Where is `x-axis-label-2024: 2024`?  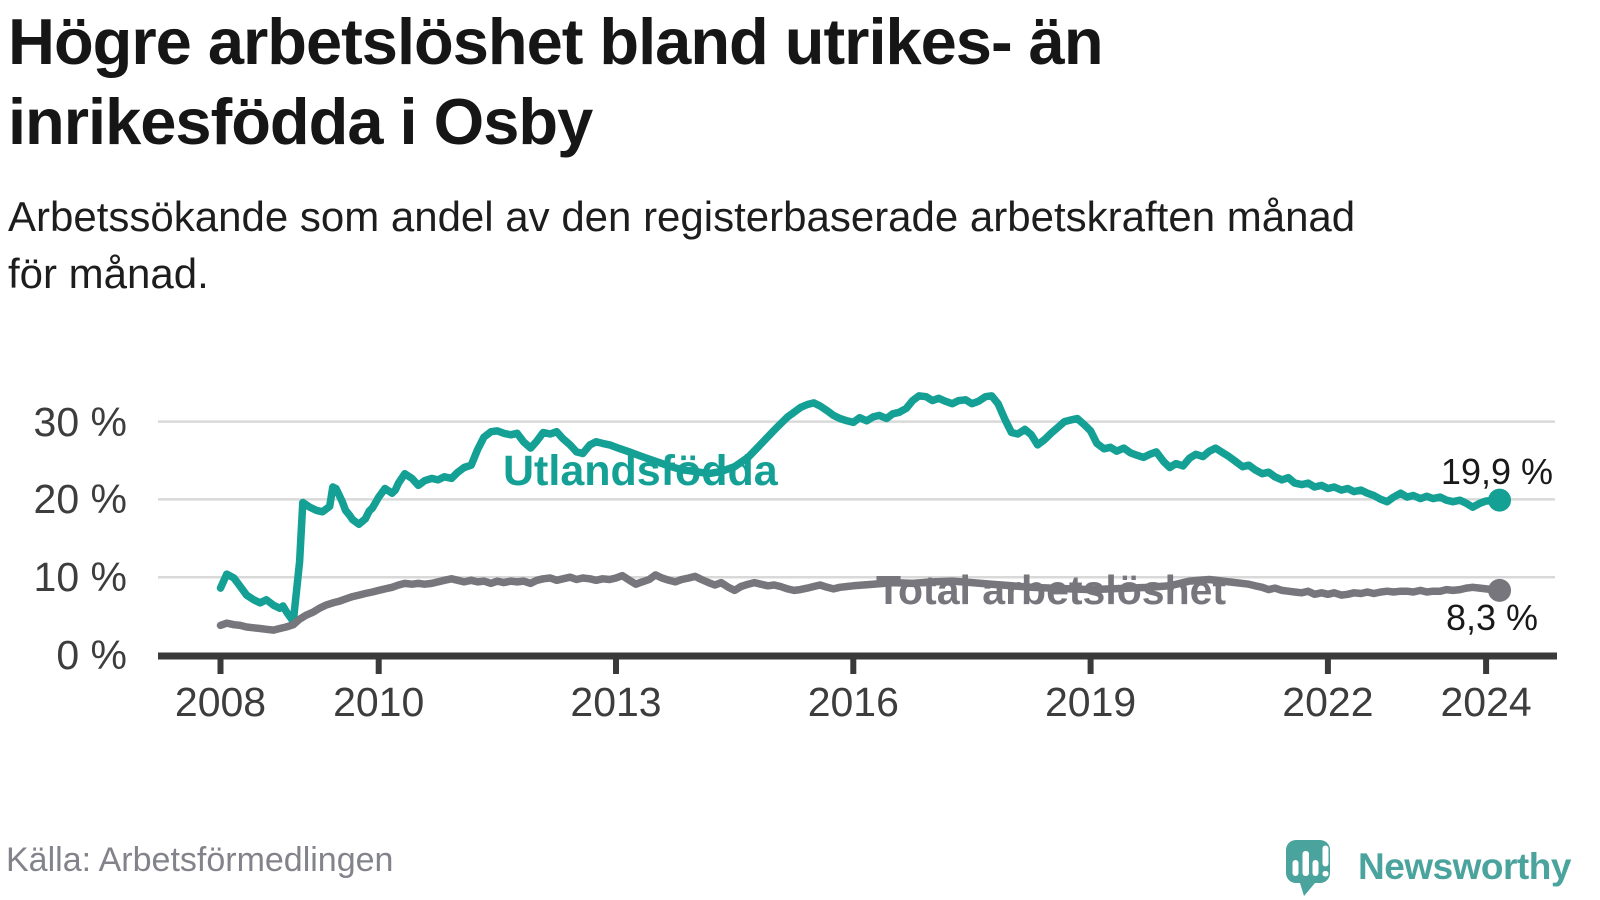
x-axis-label-2024: 2024 is located at coordinates (1486, 702).